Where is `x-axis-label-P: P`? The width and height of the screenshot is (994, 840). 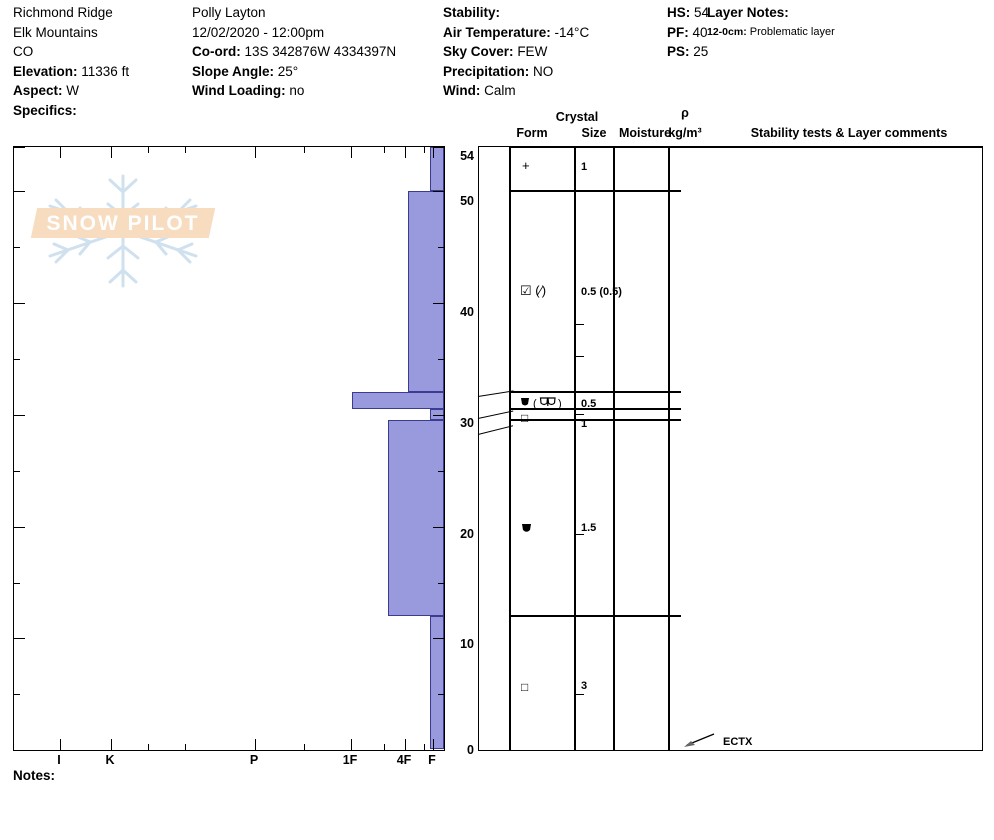 x-axis-label-P: P is located at coordinates (254, 760).